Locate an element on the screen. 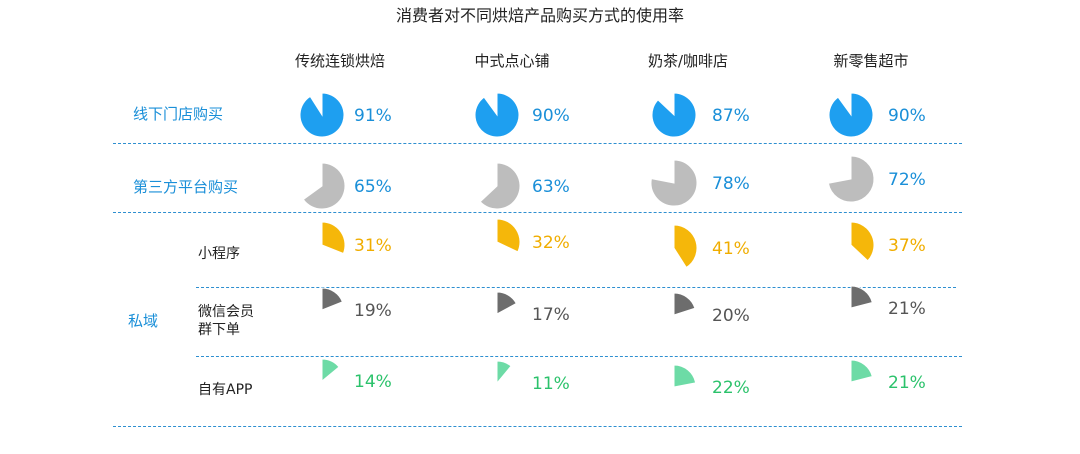 The height and width of the screenshot is (454, 1080). row-label-private-domain: 私域 is located at coordinates (143, 321).